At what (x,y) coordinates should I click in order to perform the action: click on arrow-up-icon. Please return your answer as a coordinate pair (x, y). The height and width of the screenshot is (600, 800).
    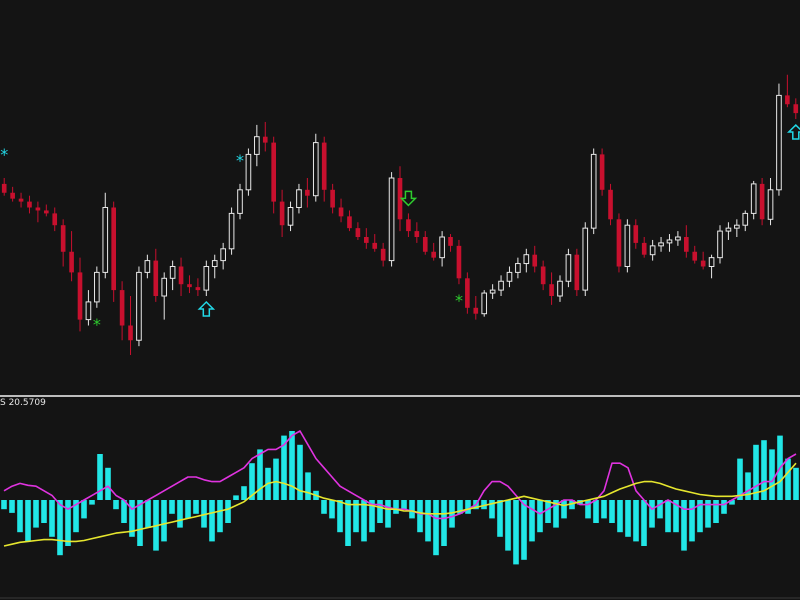
    Looking at the image, I should click on (793, 131).